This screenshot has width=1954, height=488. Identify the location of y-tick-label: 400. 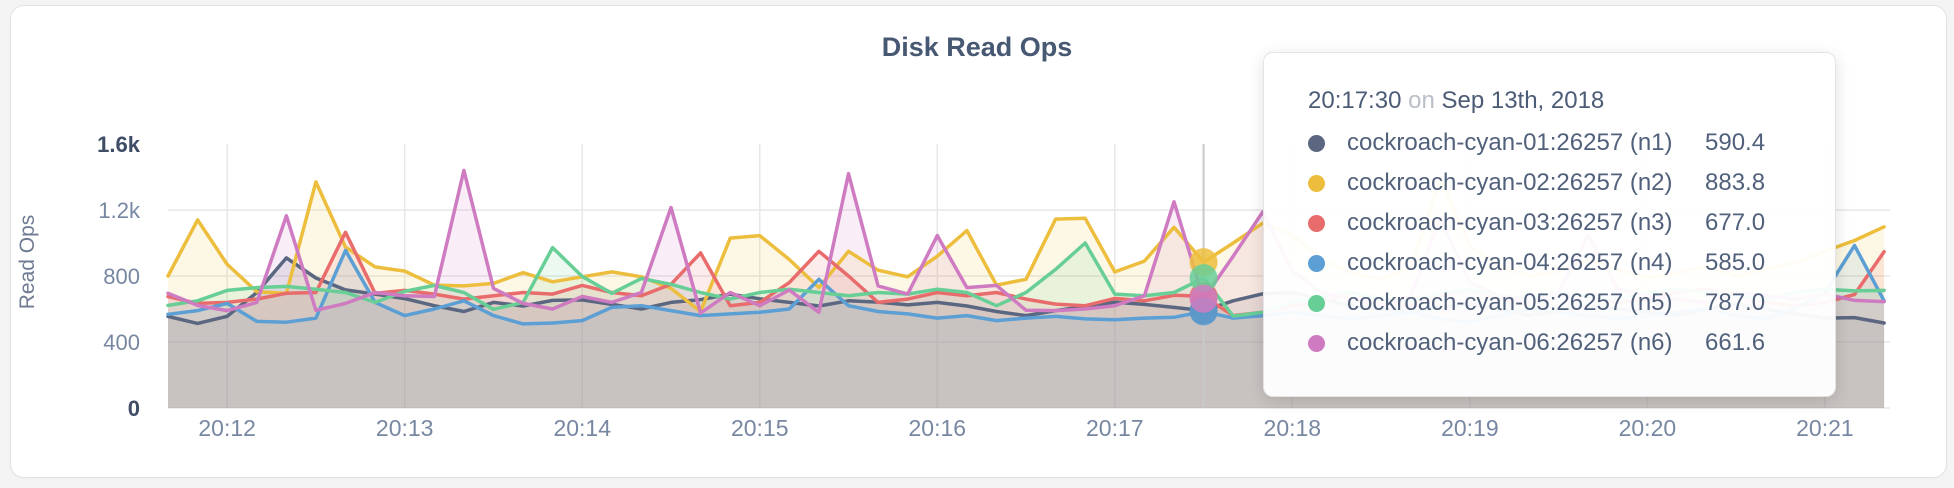
(121, 342).